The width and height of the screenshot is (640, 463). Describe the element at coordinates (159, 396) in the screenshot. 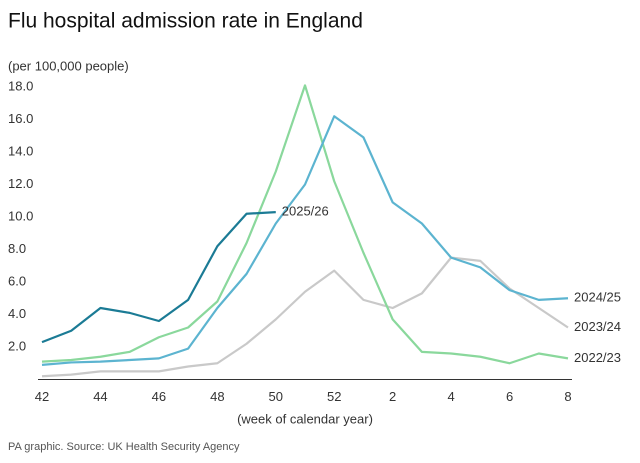

I see `x-tick-label: 46` at that location.